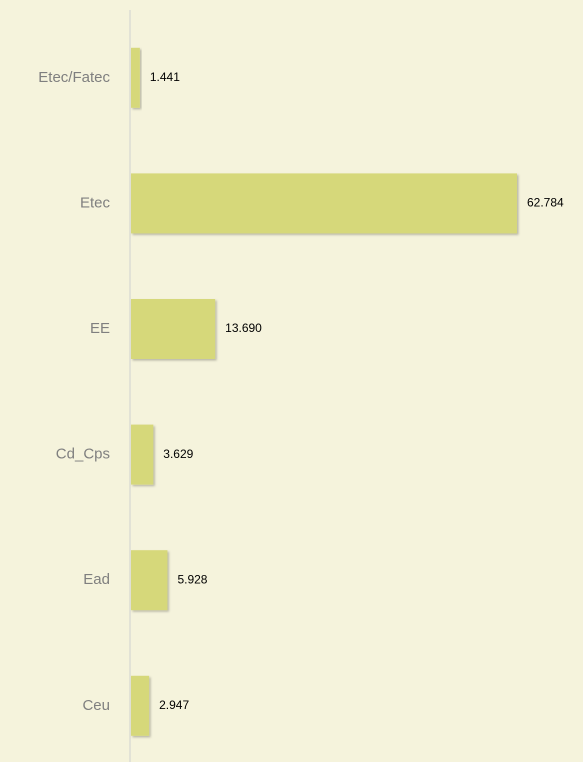  What do you see at coordinates (243, 328) in the screenshot?
I see `value-label: 13.690` at bounding box center [243, 328].